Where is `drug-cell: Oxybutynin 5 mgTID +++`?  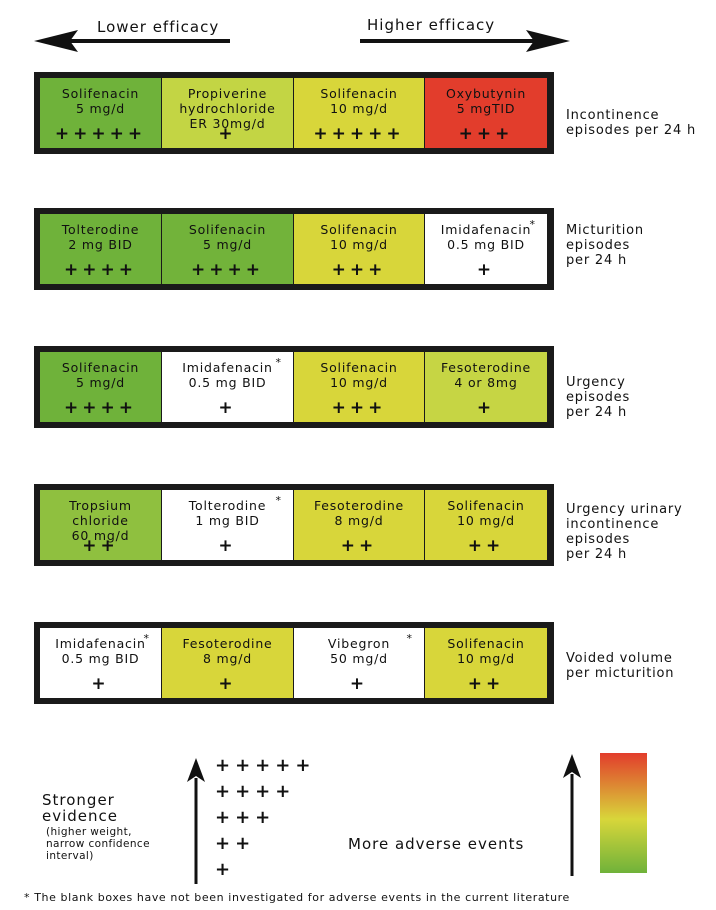
drug-cell: Oxybutynin 5 mgTID +++ is located at coordinates (486, 113).